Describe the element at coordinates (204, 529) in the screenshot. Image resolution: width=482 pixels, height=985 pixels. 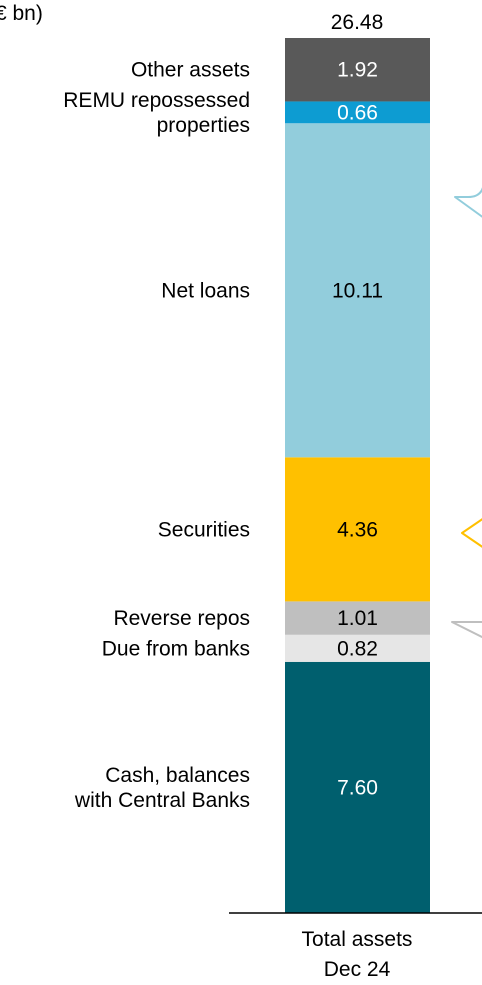
I see `segment-label-securities: Securities` at that location.